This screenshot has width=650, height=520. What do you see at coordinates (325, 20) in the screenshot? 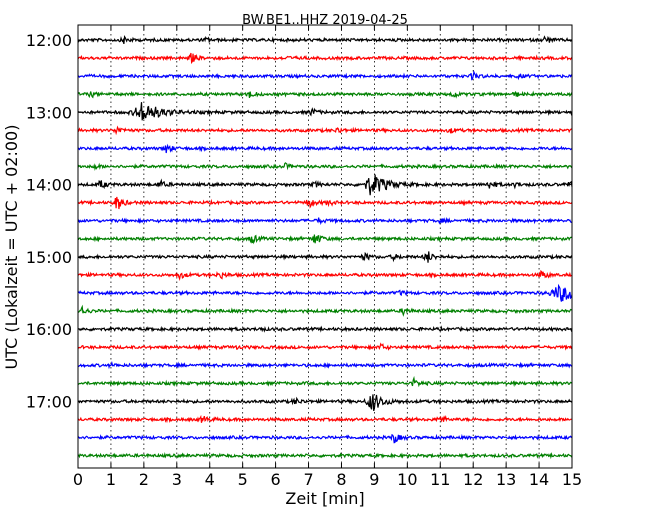
I see `chart-title: BW.BE1..HHZ 2019-04-25` at bounding box center [325, 20].